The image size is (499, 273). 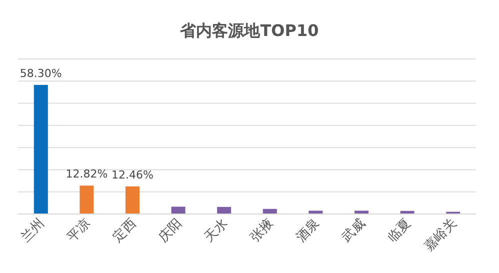 What do you see at coordinates (308, 231) in the screenshot?
I see `x-tick-label: 酒泉` at bounding box center [308, 231].